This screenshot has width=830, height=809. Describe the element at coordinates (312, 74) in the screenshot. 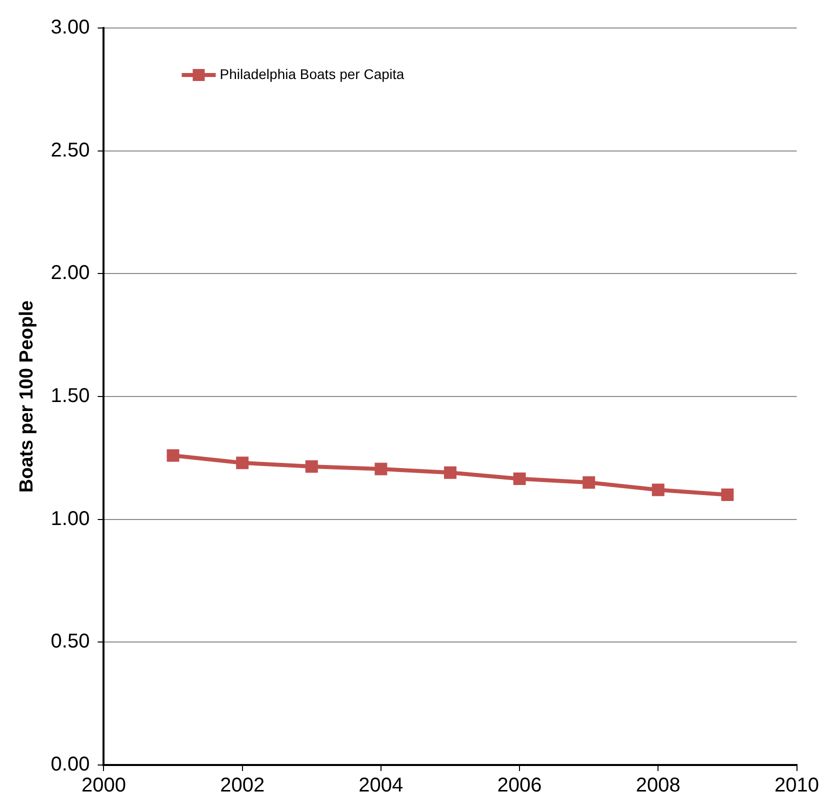

I see `legend-label: Philadelphia Boats per Capita` at that location.